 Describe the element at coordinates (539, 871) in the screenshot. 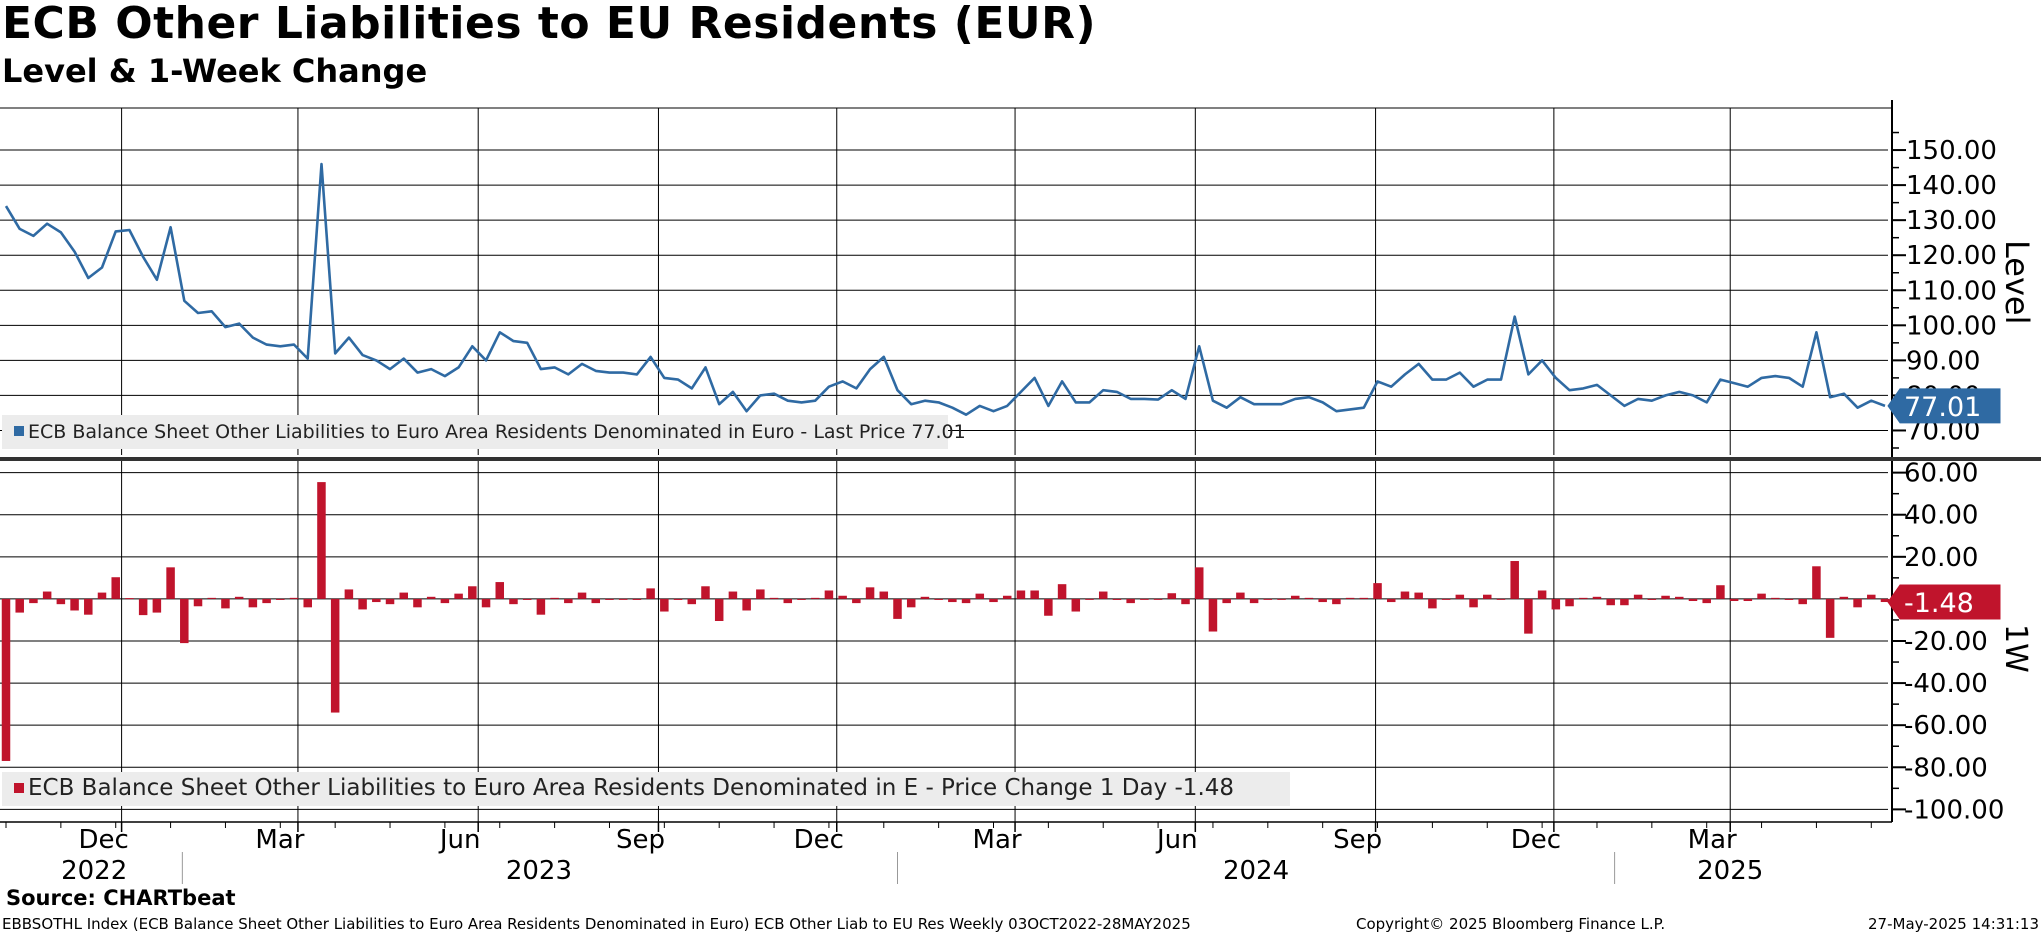

I see `x-year-label-1: 2023` at that location.